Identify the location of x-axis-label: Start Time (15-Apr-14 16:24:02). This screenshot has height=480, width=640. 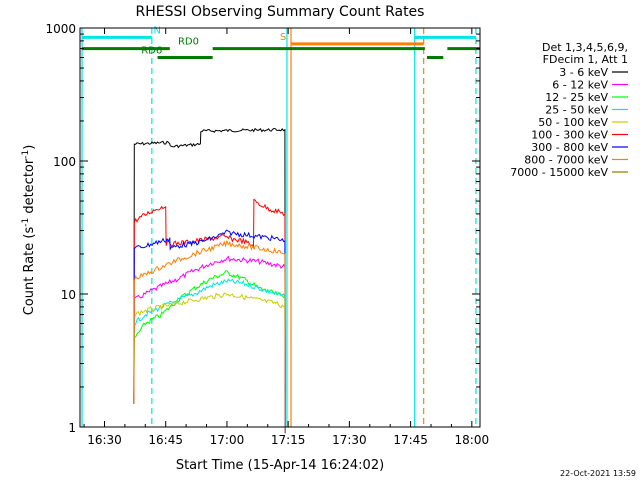
(280, 465).